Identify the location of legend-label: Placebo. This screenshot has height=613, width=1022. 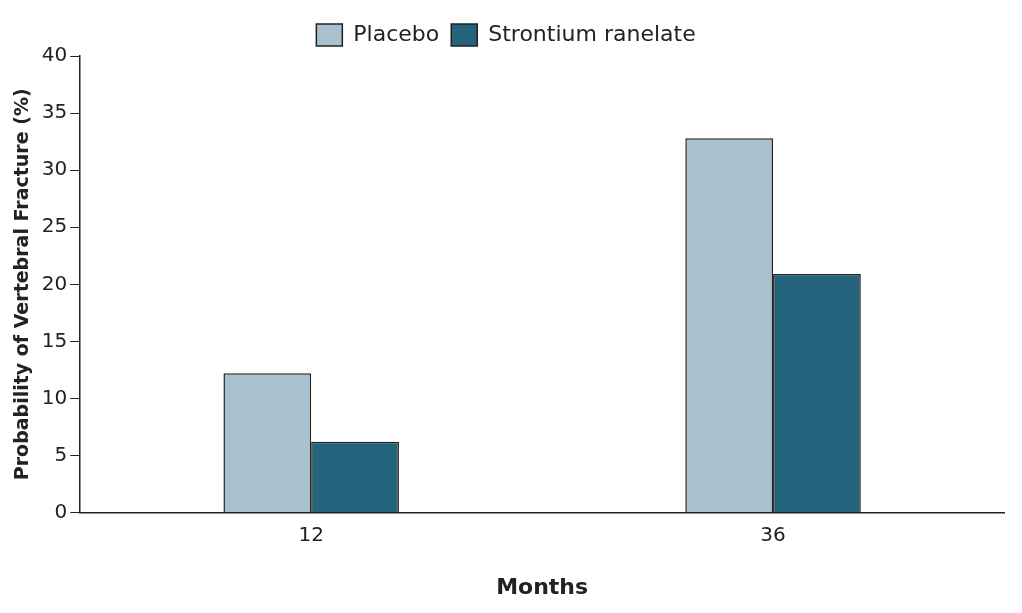
(396, 33).